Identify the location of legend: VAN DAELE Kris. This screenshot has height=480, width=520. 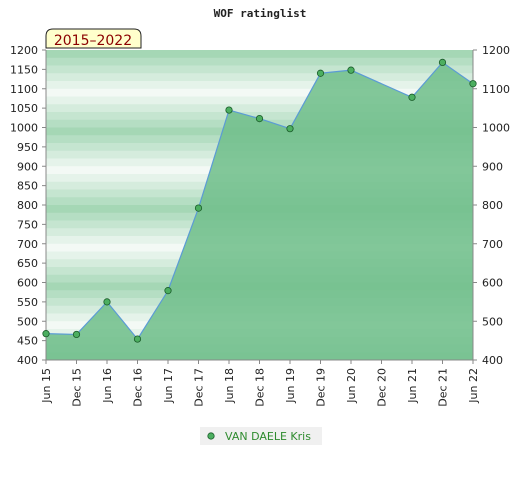
(261, 436).